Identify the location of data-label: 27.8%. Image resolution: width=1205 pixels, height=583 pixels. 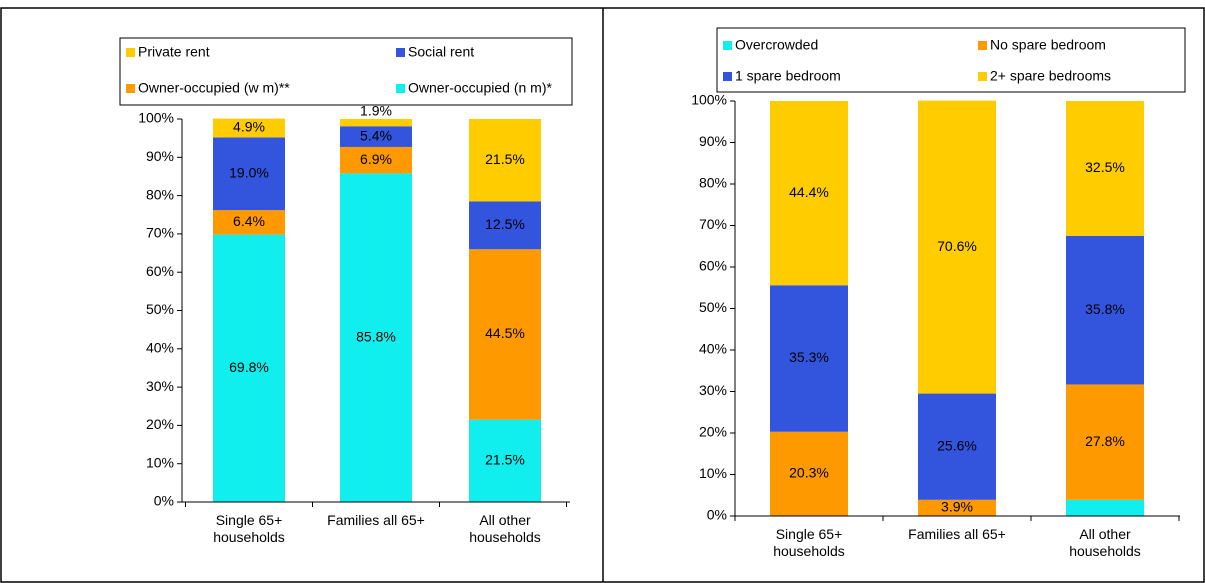
(1105, 441).